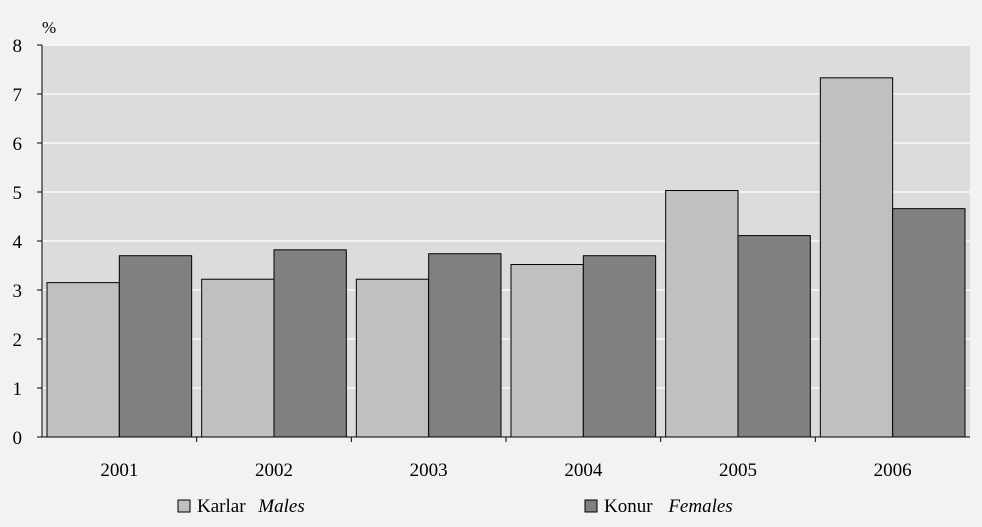 Image resolution: width=982 pixels, height=527 pixels. Describe the element at coordinates (929, 323) in the screenshot. I see `bar-females-2006` at that location.